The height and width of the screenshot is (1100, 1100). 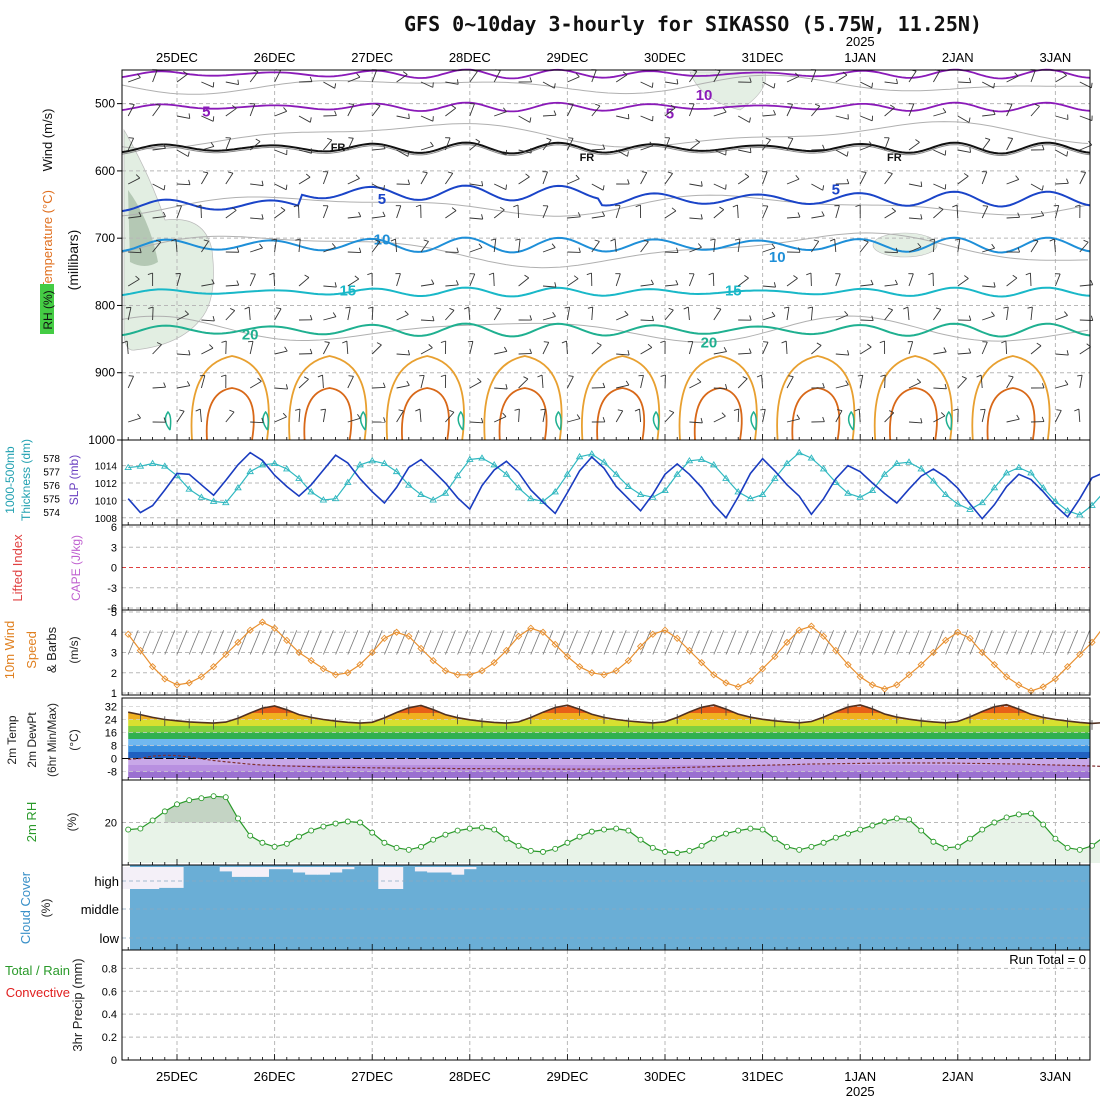 What do you see at coordinates (101, 440) in the screenshot?
I see `y-tick-label: 1000` at bounding box center [101, 440].